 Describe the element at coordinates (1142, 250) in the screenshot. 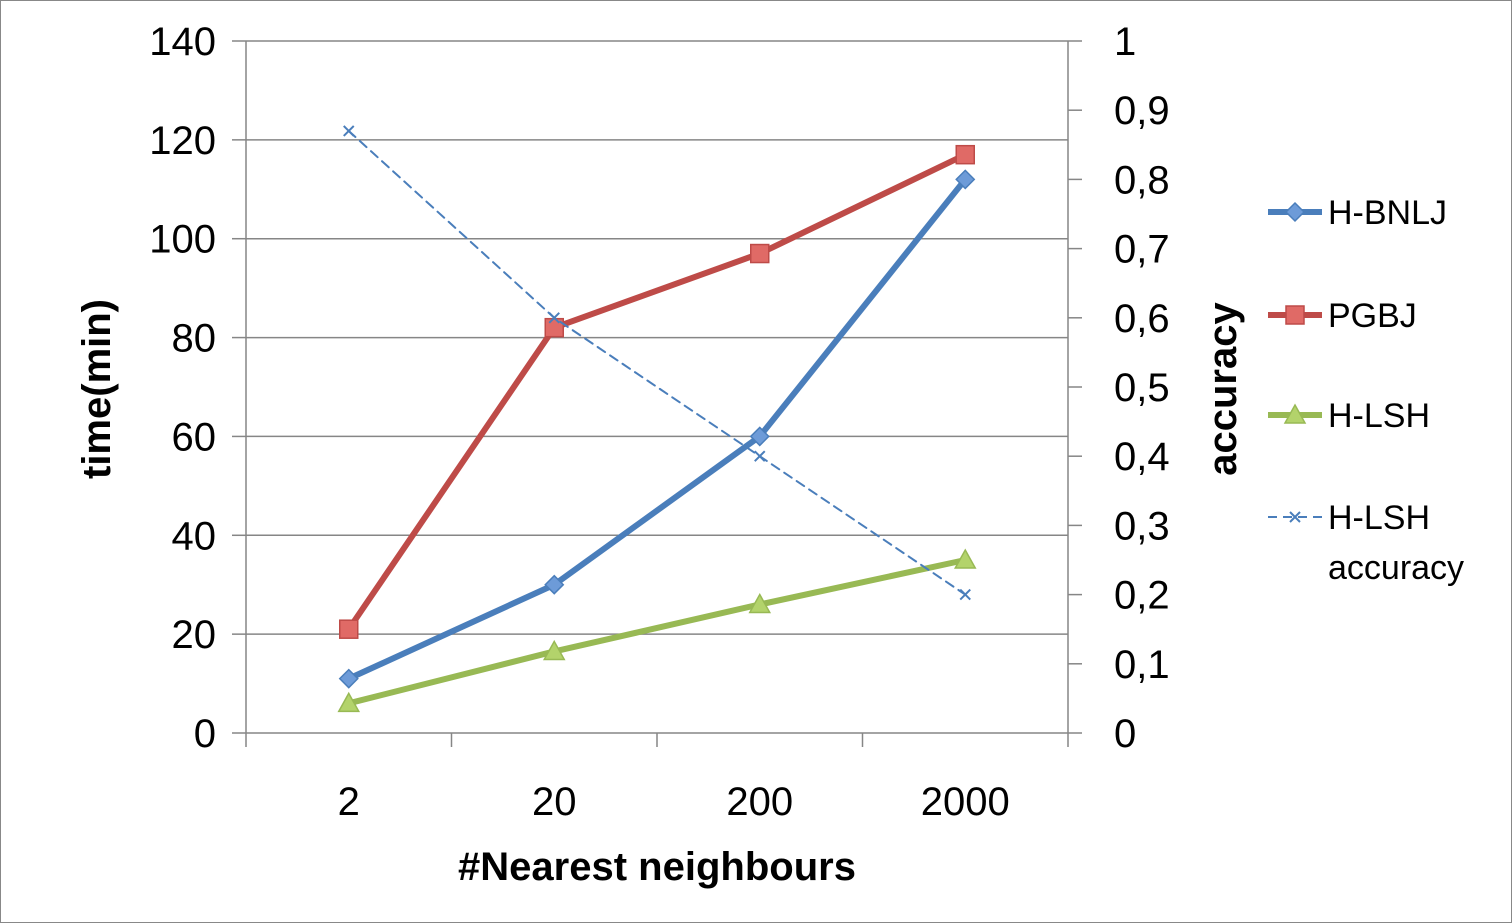

I see `y2-tick-label: 0,7` at that location.